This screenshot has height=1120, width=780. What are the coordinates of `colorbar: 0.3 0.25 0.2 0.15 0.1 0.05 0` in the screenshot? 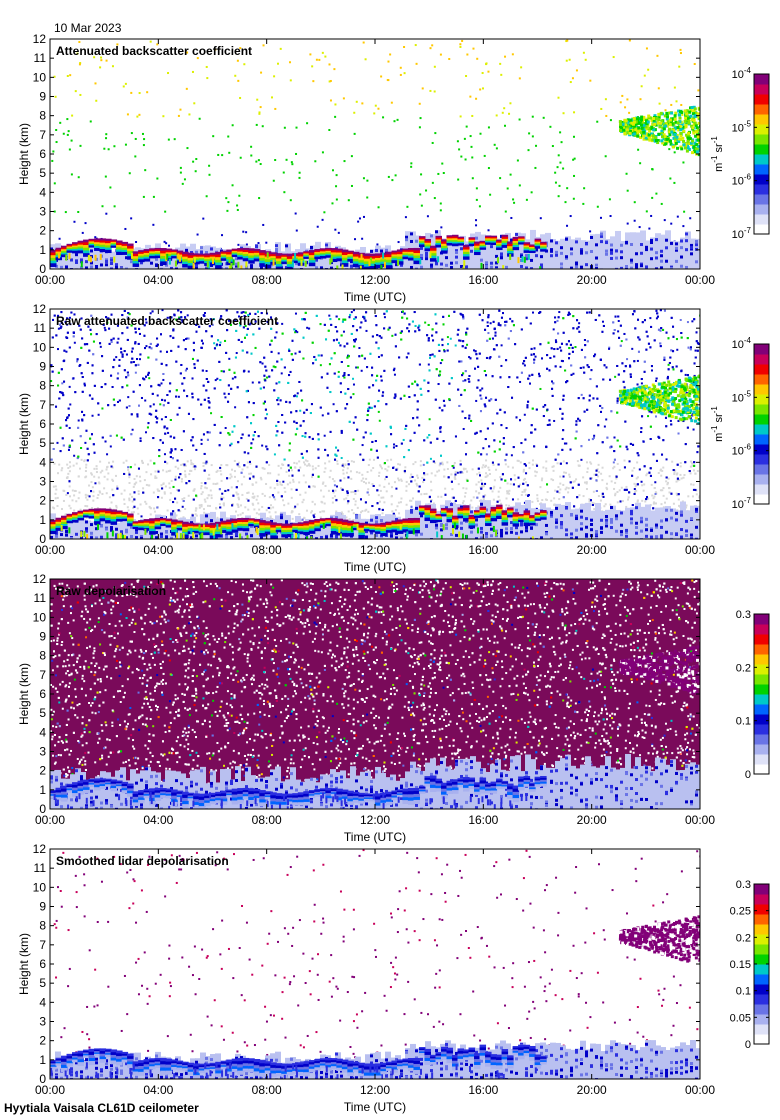 It's located at (750, 965).